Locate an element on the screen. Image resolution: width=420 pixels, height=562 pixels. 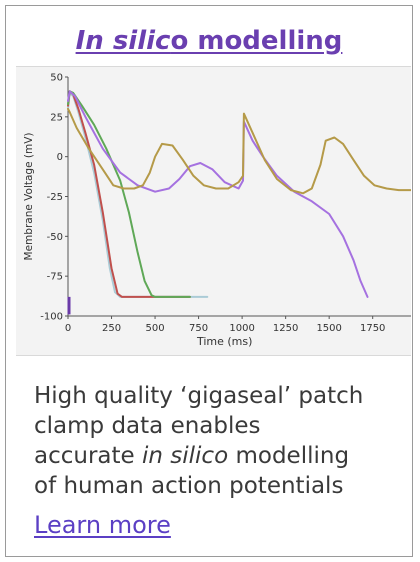
x-tick-label: 1500 is located at coordinates (328, 328).